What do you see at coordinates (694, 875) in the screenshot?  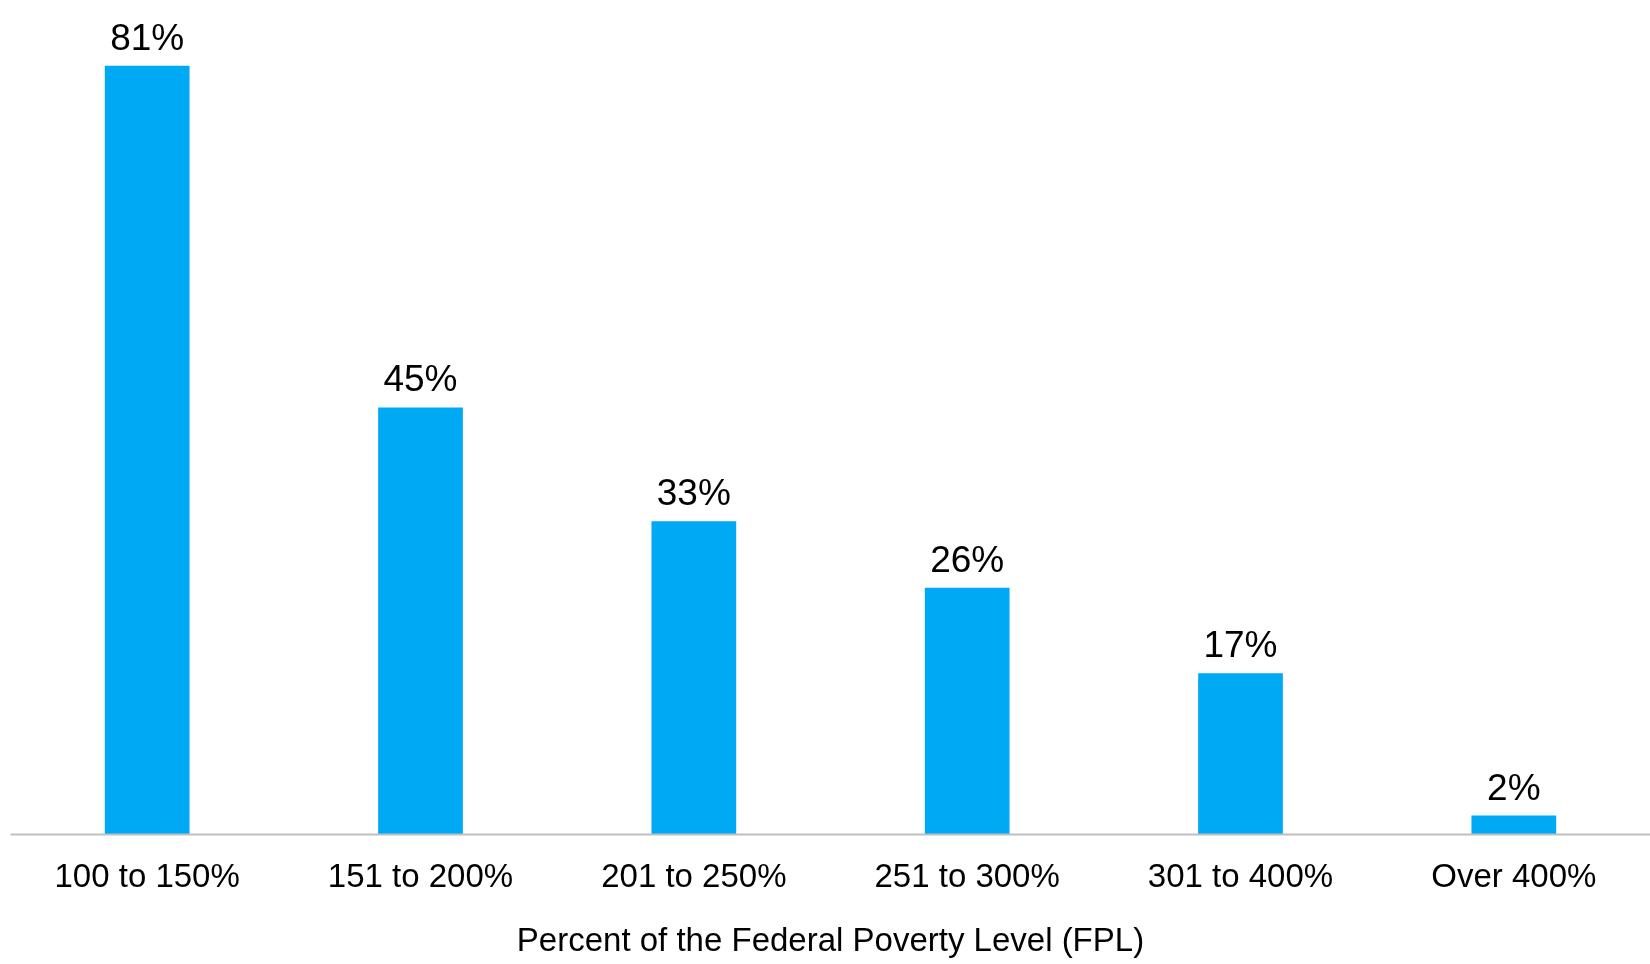 I see `x-tick-label: 201 to 250%` at bounding box center [694, 875].